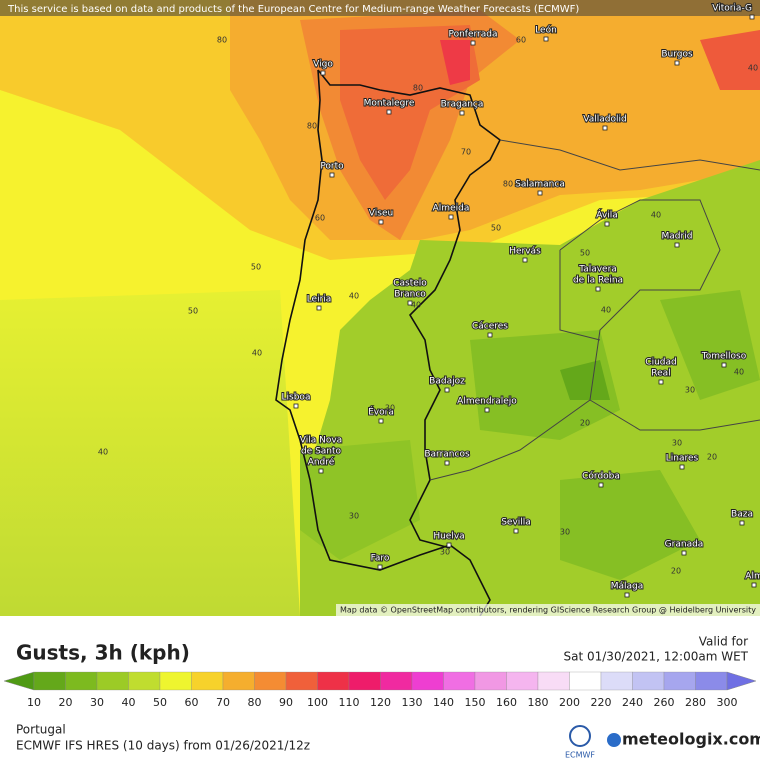 The width and height of the screenshot is (760, 760). I want to click on city-label: Almeida, so click(451, 209).